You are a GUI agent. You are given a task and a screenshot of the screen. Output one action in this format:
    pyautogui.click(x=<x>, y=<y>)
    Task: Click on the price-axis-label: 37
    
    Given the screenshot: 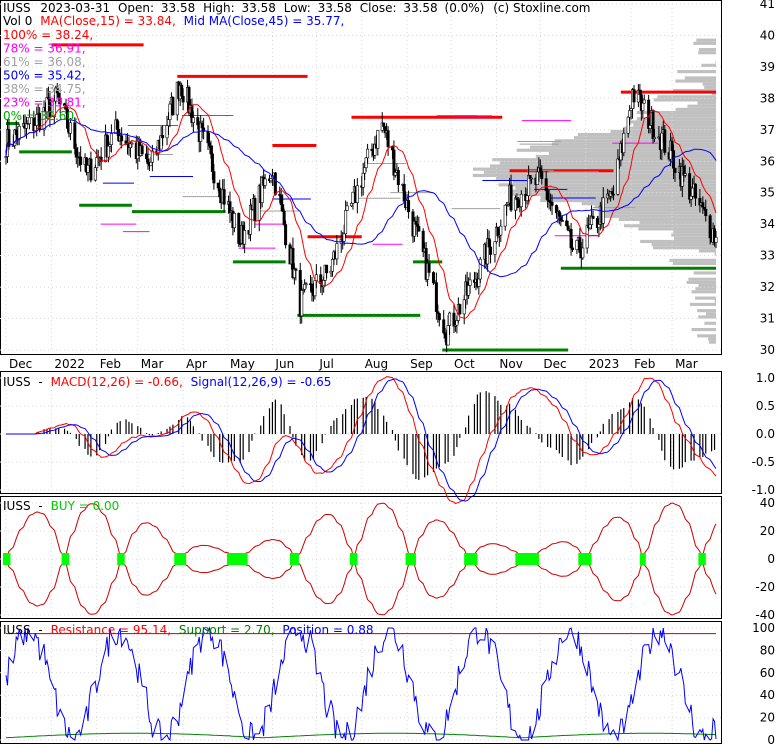 What is the action you would take?
    pyautogui.click(x=767, y=130)
    